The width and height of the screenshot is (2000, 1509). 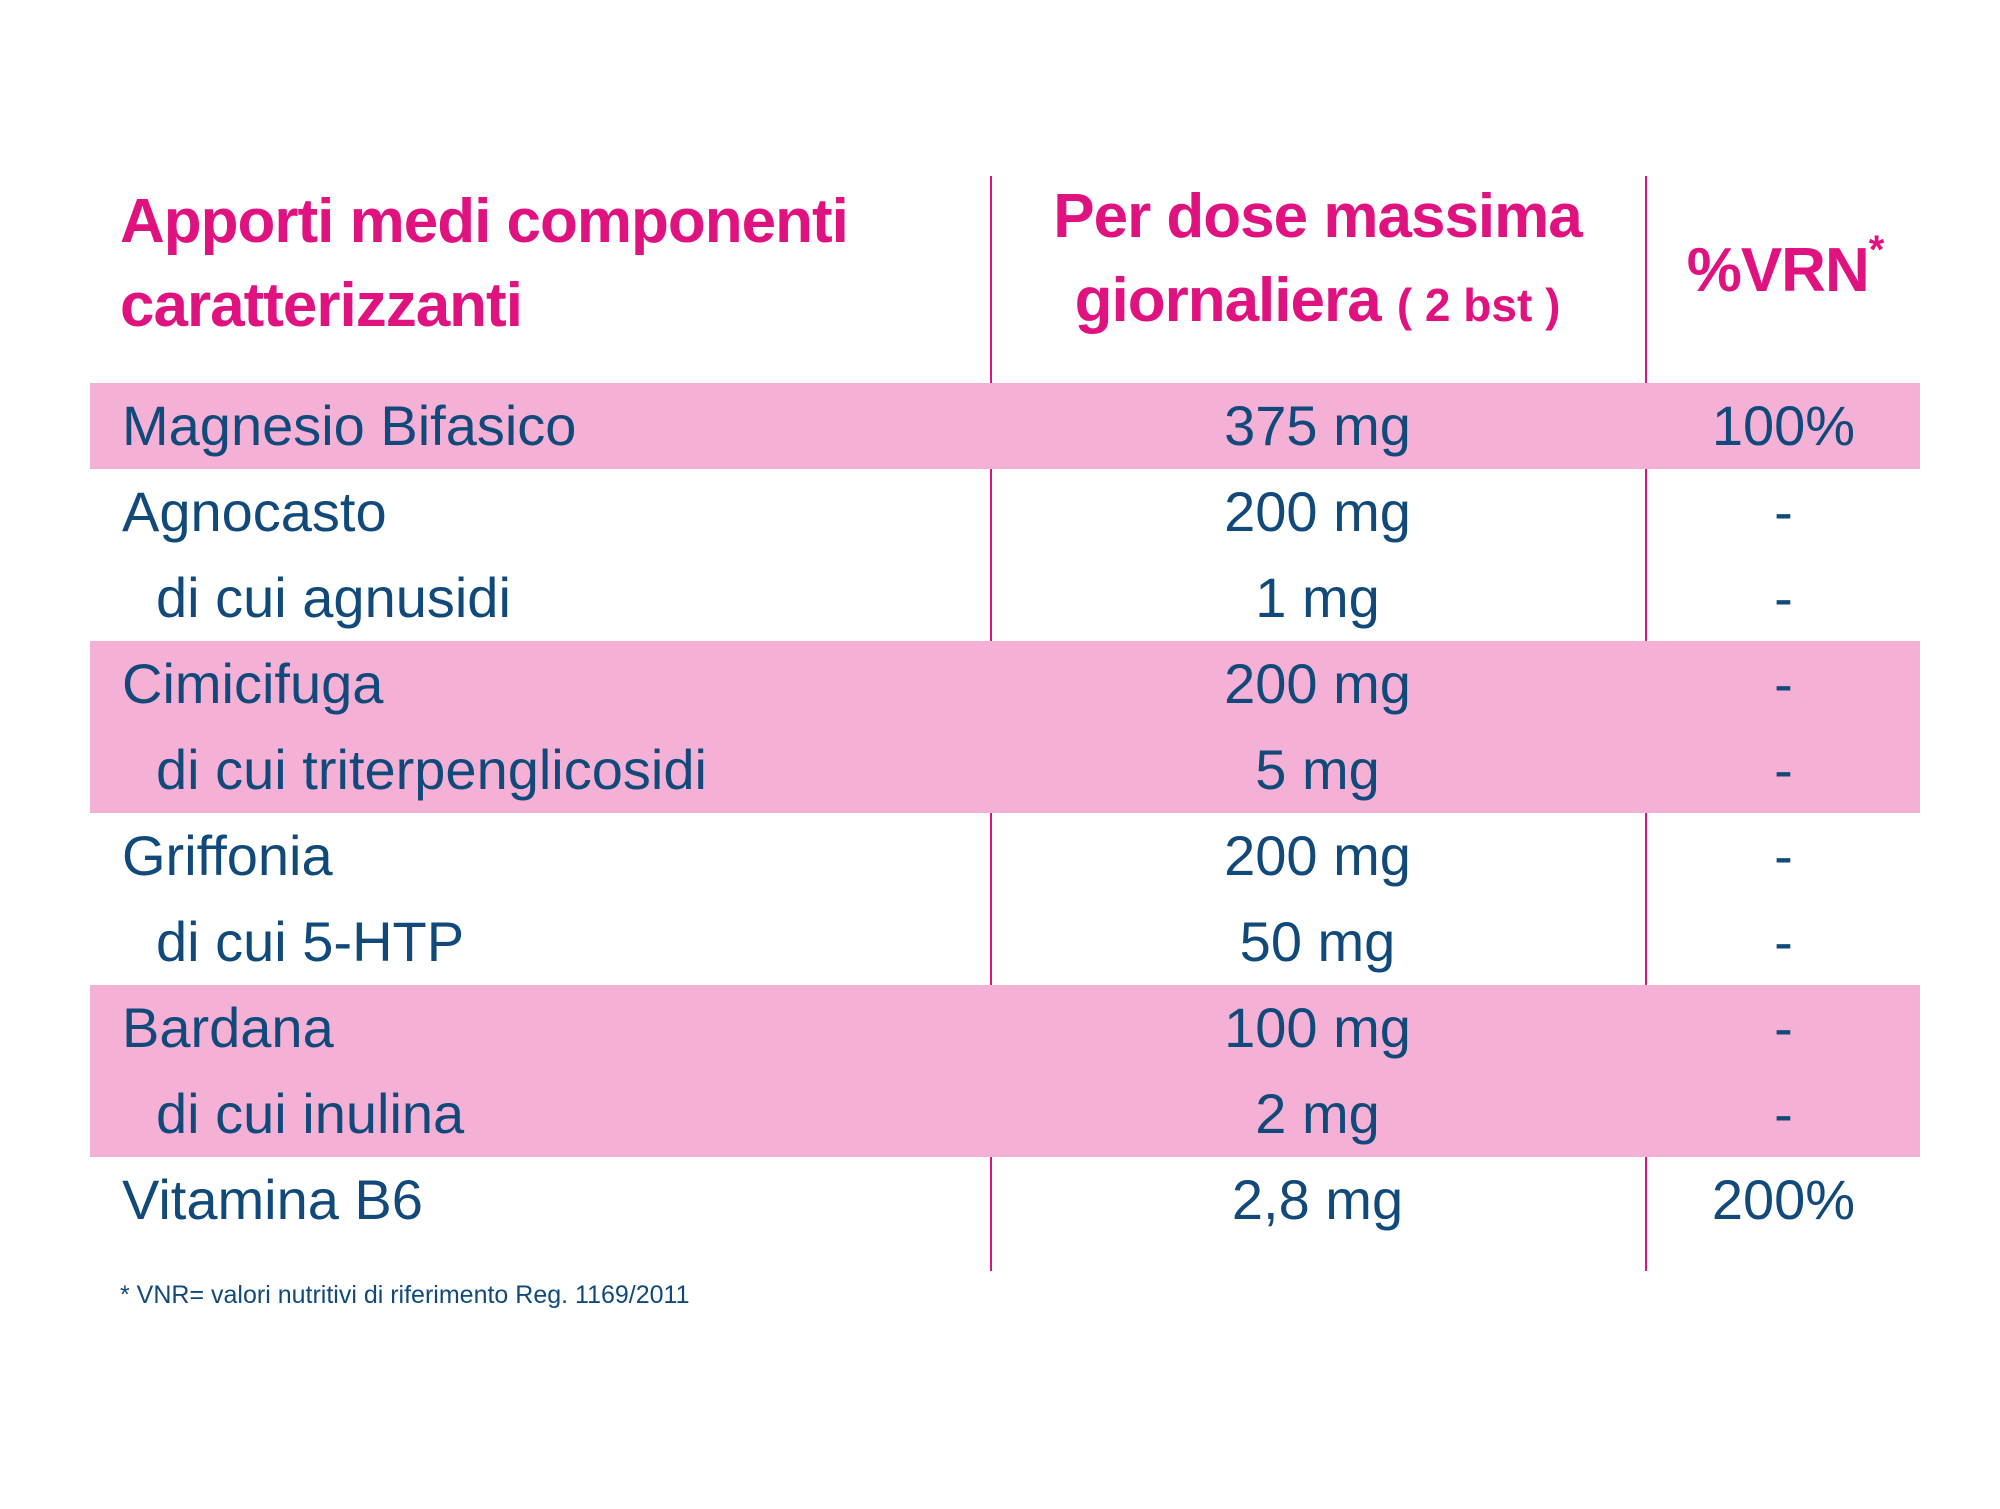 What do you see at coordinates (321, 305) in the screenshot?
I see `header-components-line2: caratterizzanti` at bounding box center [321, 305].